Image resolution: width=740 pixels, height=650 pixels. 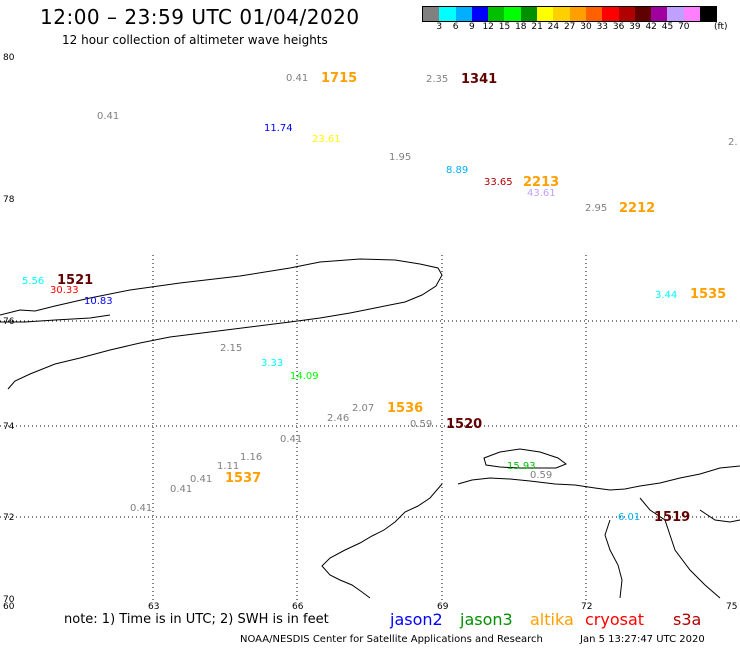 What do you see at coordinates (637, 208) in the screenshot?
I see `pass-time-label: 2212` at bounding box center [637, 208].